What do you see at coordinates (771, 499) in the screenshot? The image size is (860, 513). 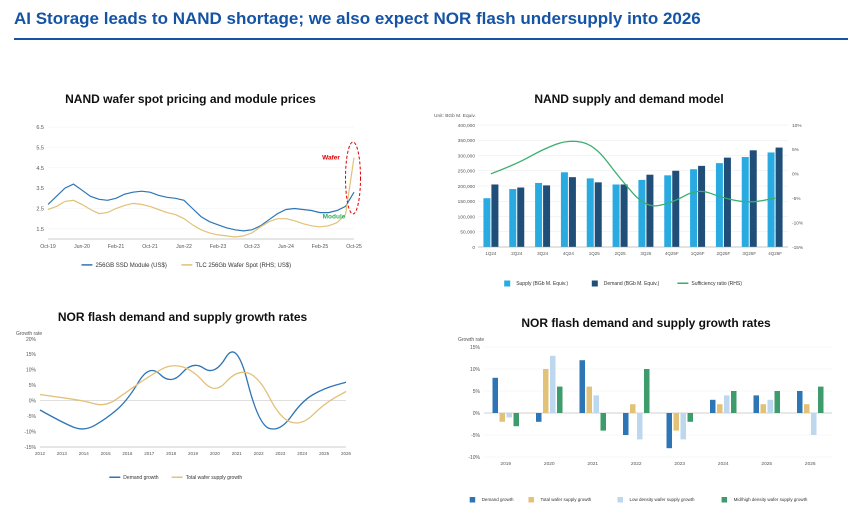 I see `svg-text:Mid/high density wafer supply: Mid/high density wafer supply growth` at bounding box center [771, 499].